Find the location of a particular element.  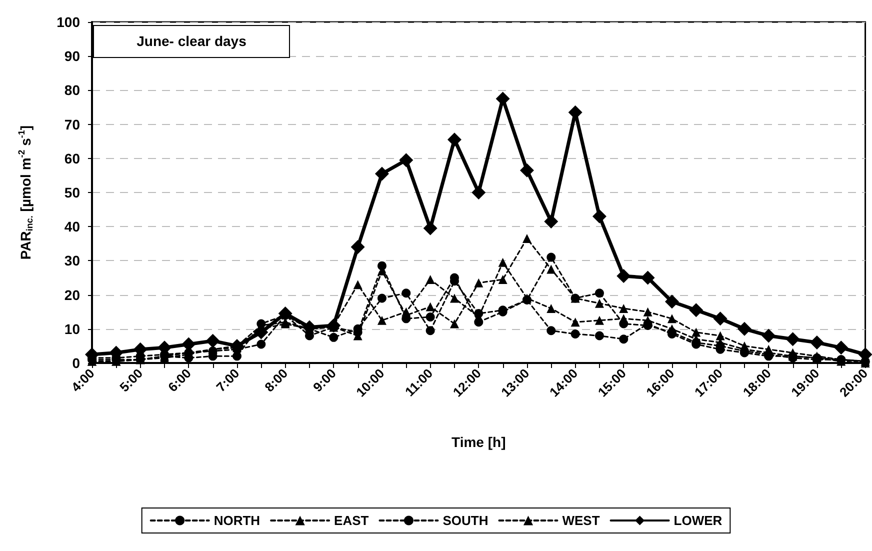

legend-label: LOWER is located at coordinates (698, 520).